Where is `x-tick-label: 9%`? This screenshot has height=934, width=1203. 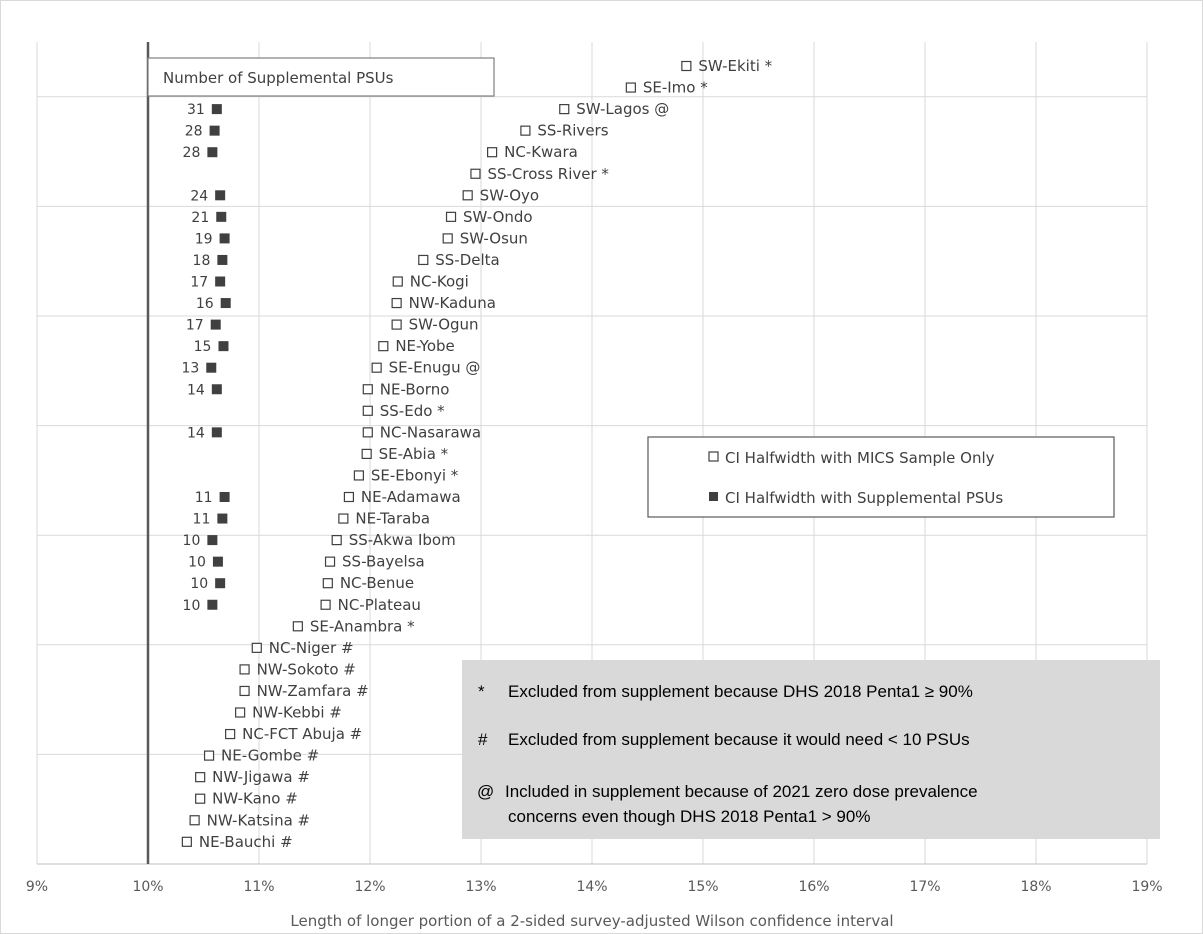
x-tick-label: 9% is located at coordinates (37, 887).